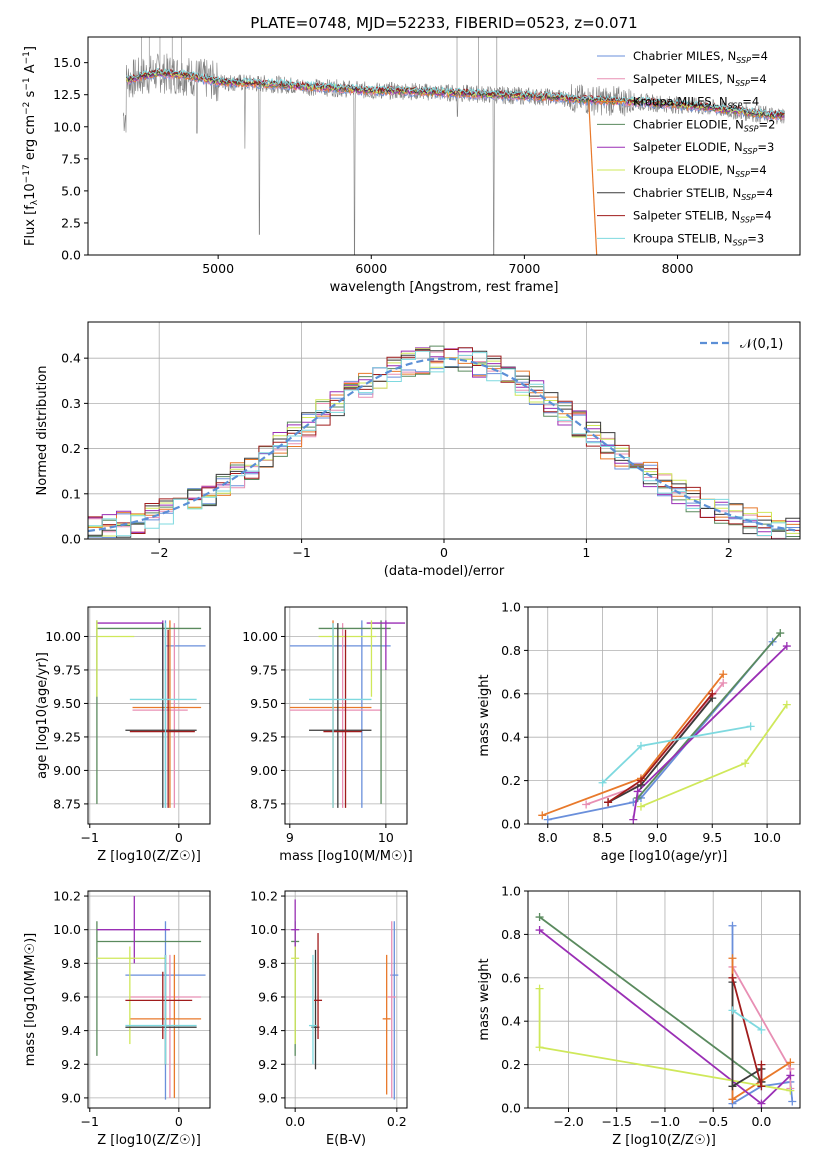 Image resolution: width=819 pixels, height=1170 pixels. I want to click on x-axis-label: age [log10(age/yr)], so click(664, 856).